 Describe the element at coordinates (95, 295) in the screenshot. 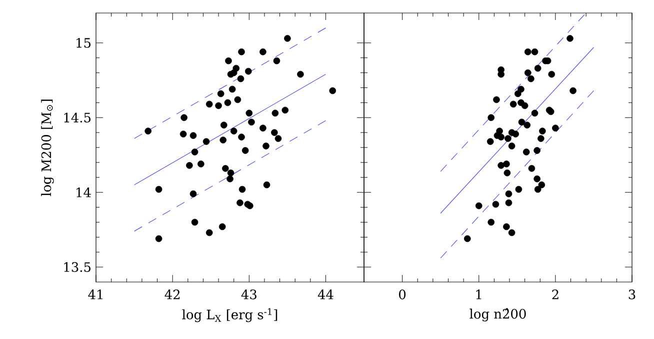

I see `x-tick-label: 41` at that location.